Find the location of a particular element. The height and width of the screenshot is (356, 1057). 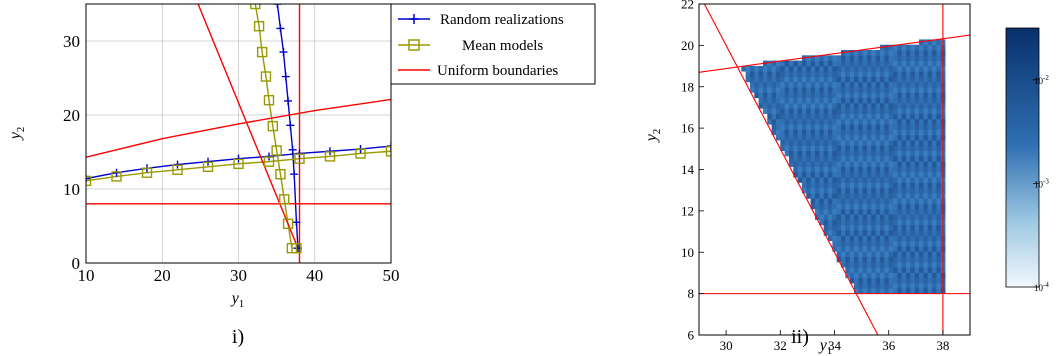

panel-label: i) is located at coordinates (238, 337).